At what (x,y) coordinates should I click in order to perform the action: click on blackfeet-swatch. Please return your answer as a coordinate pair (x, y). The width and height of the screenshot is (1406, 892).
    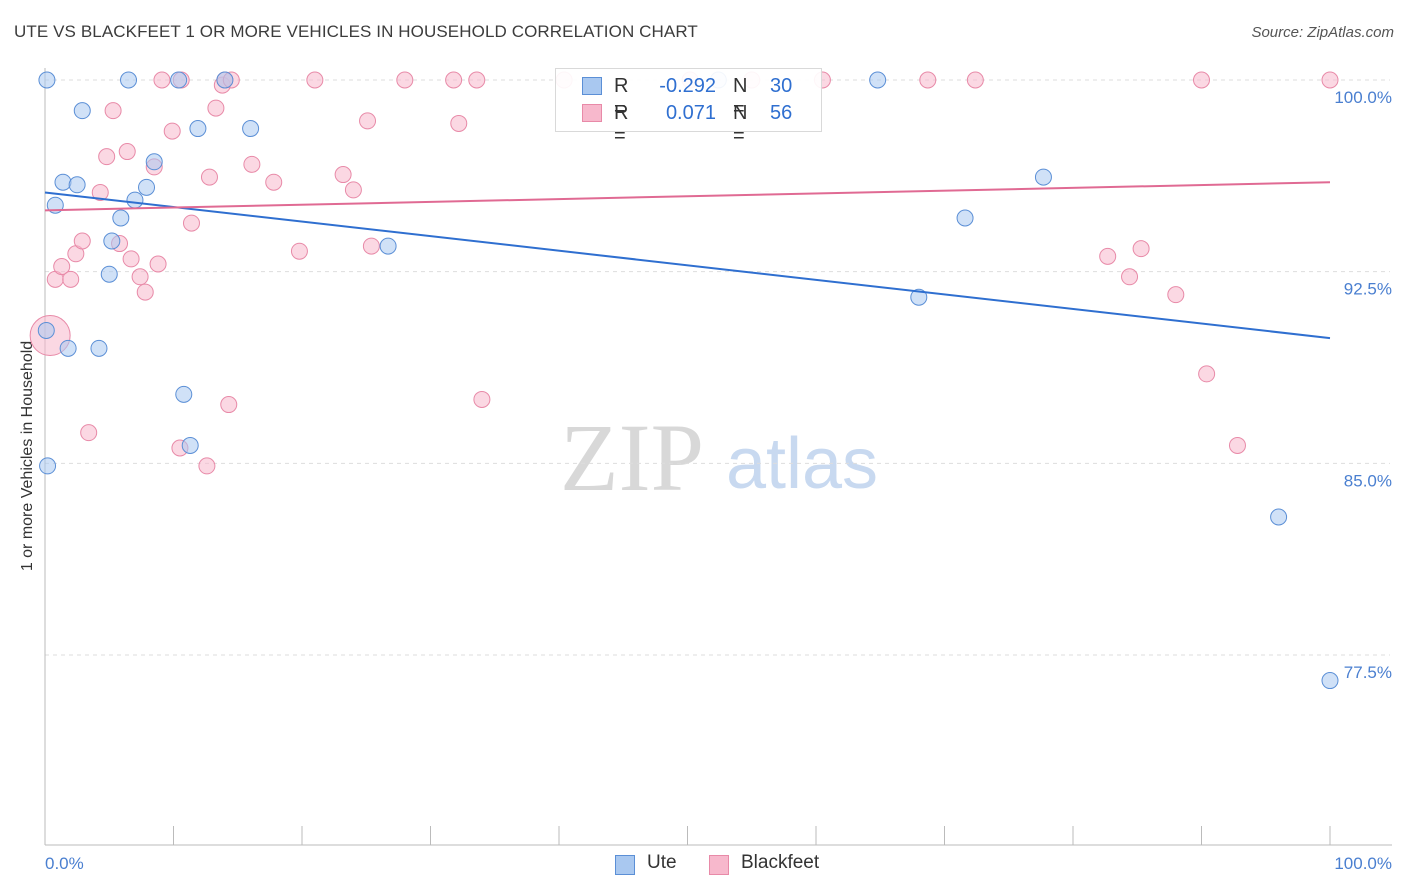
    Looking at the image, I should click on (592, 113).